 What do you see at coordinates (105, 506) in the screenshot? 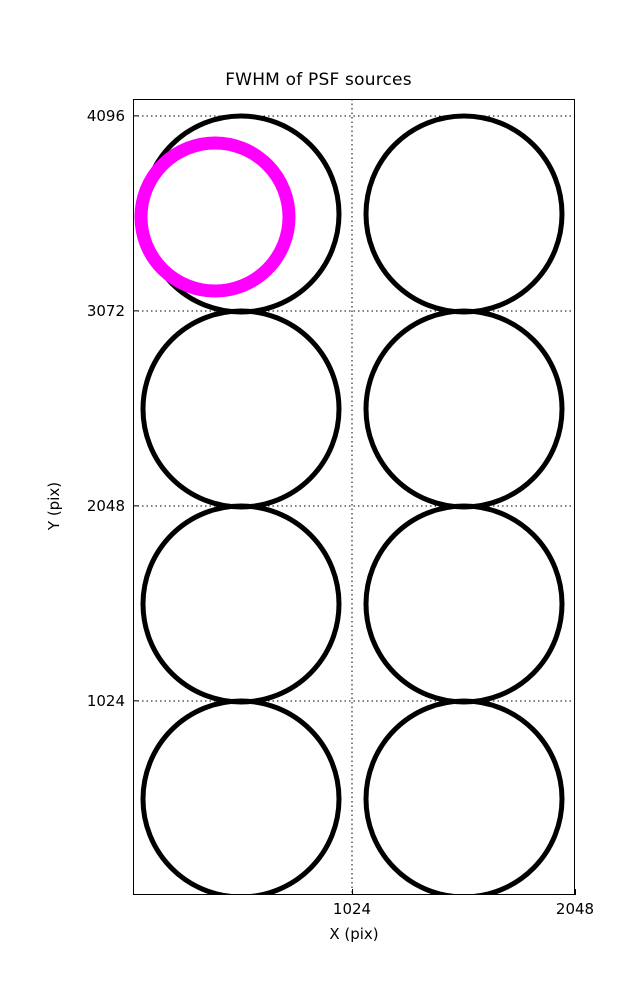
I see `ytick-label-2048: 2048` at bounding box center [105, 506].